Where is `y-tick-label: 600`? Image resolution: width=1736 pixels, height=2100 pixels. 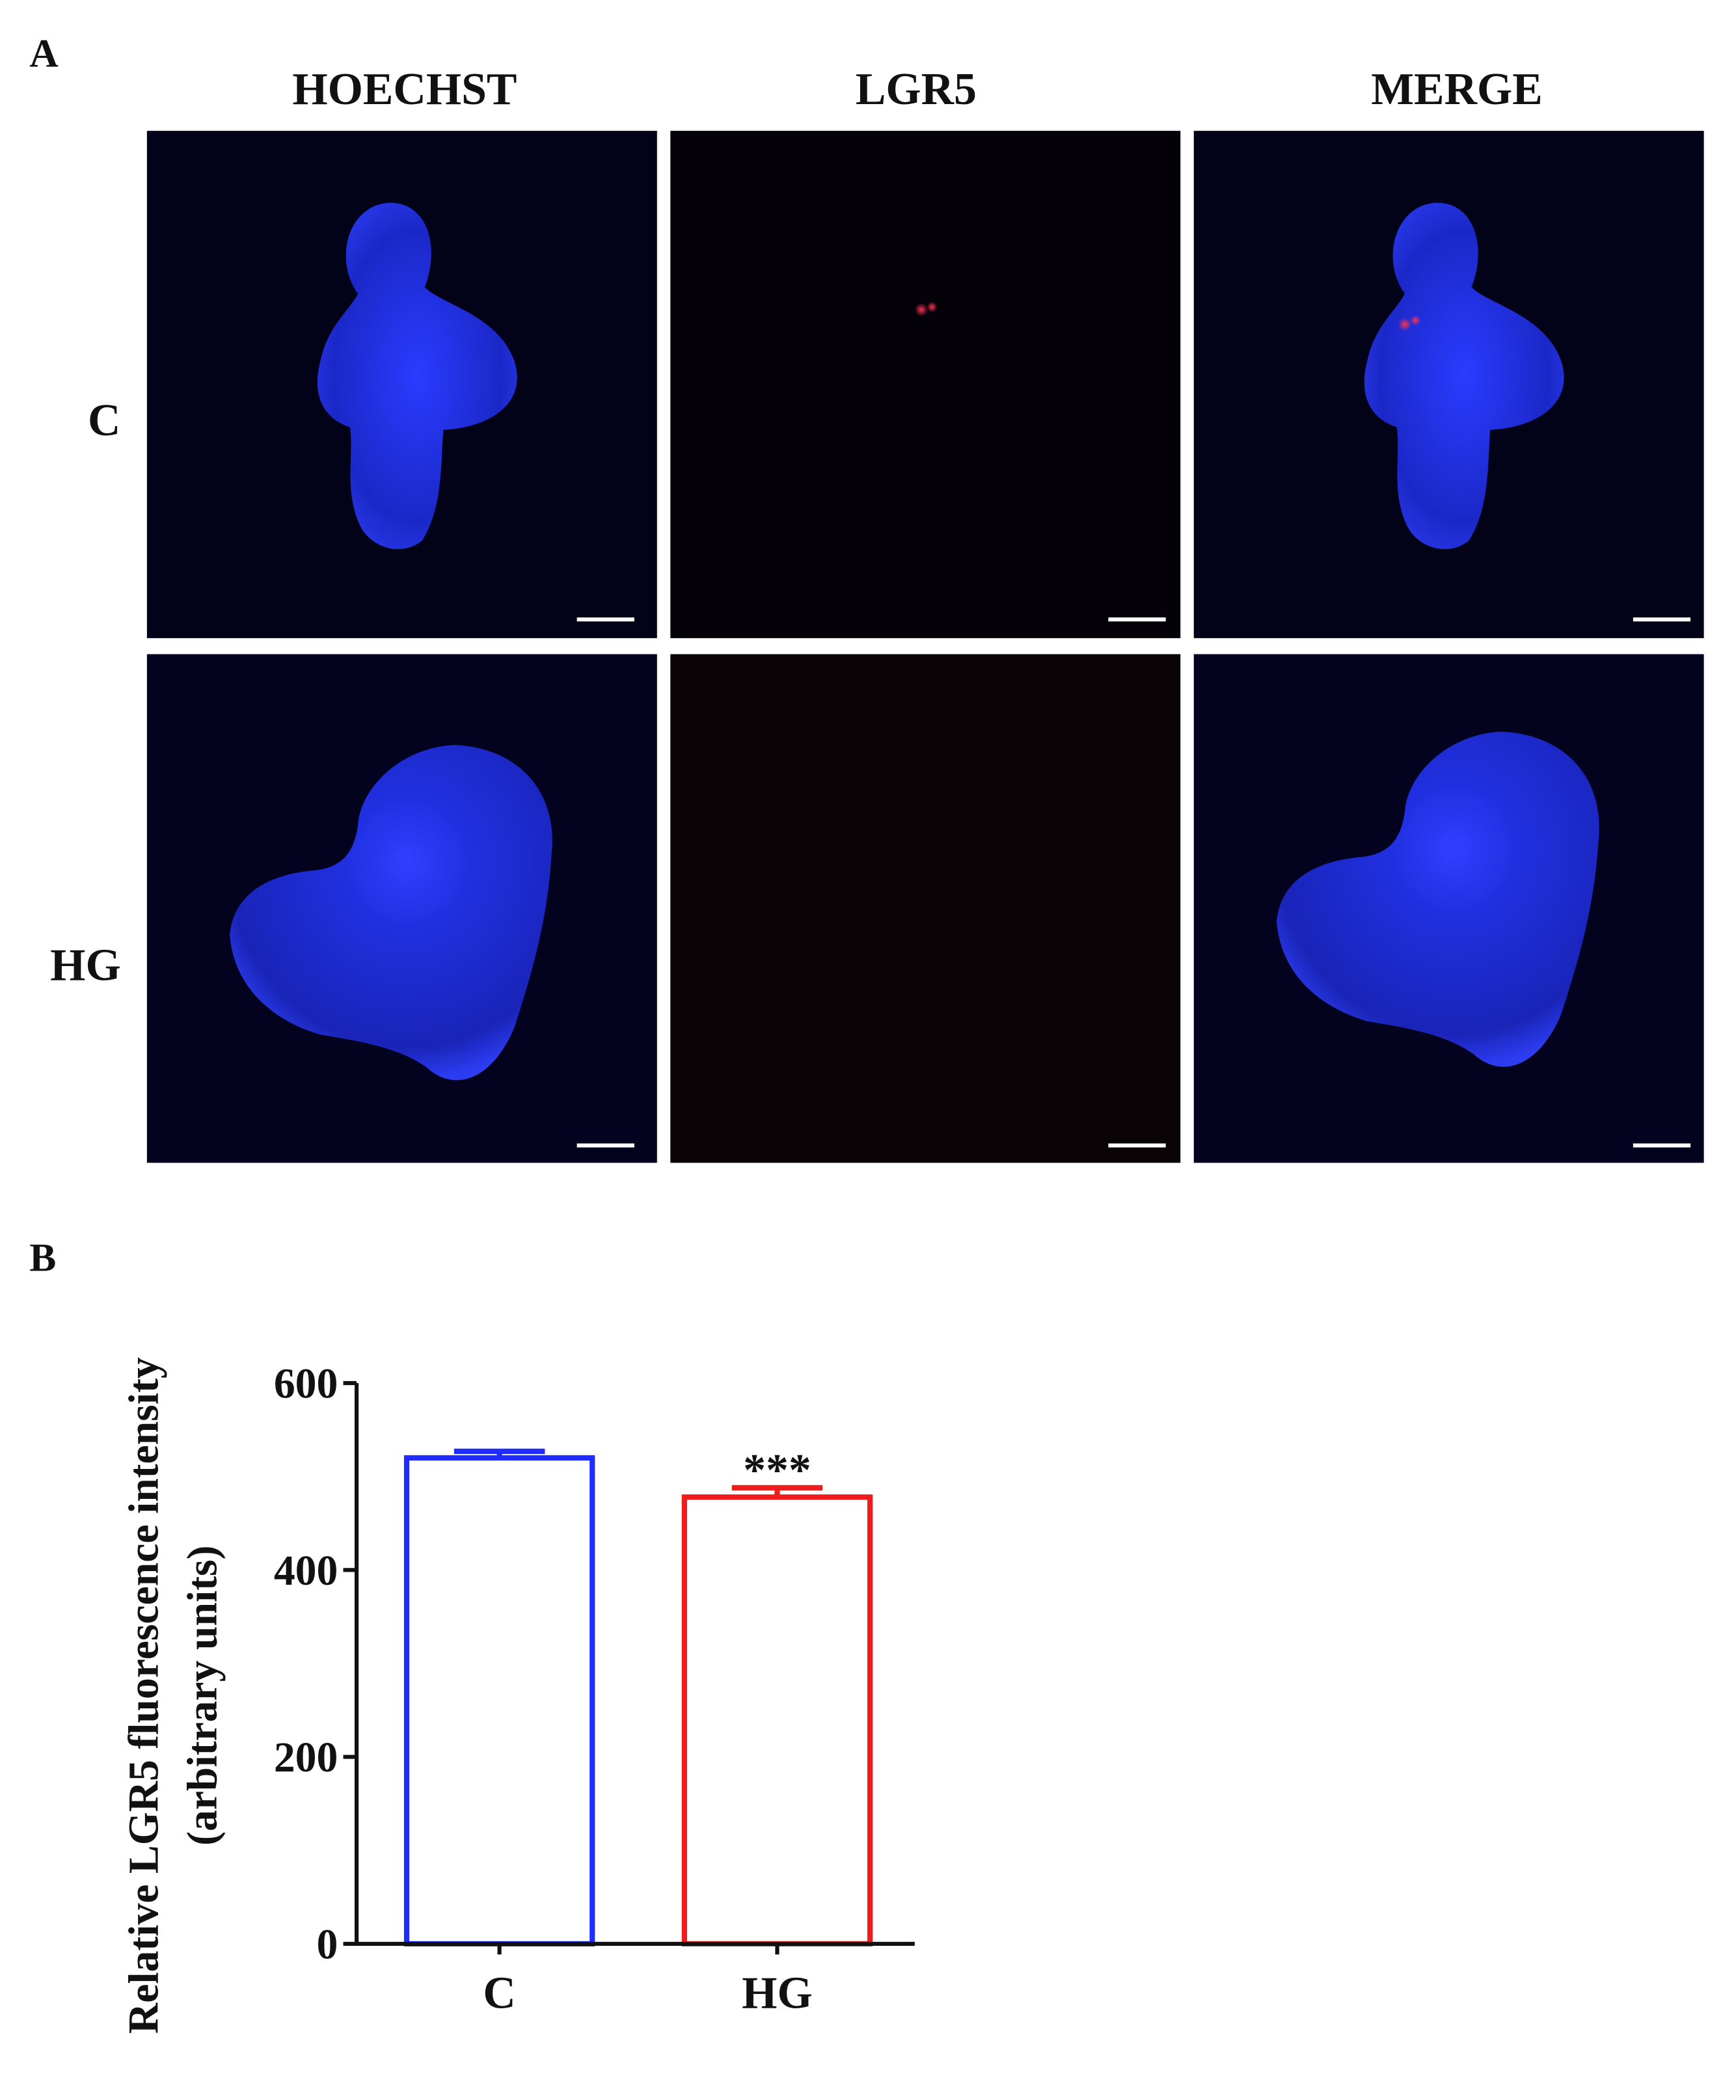
y-tick-label: 600 is located at coordinates (306, 1384).